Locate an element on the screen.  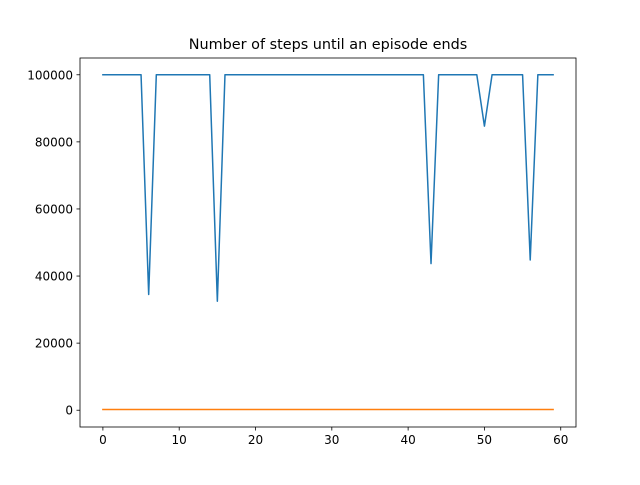
x-tick-label: 40 is located at coordinates (407, 440).